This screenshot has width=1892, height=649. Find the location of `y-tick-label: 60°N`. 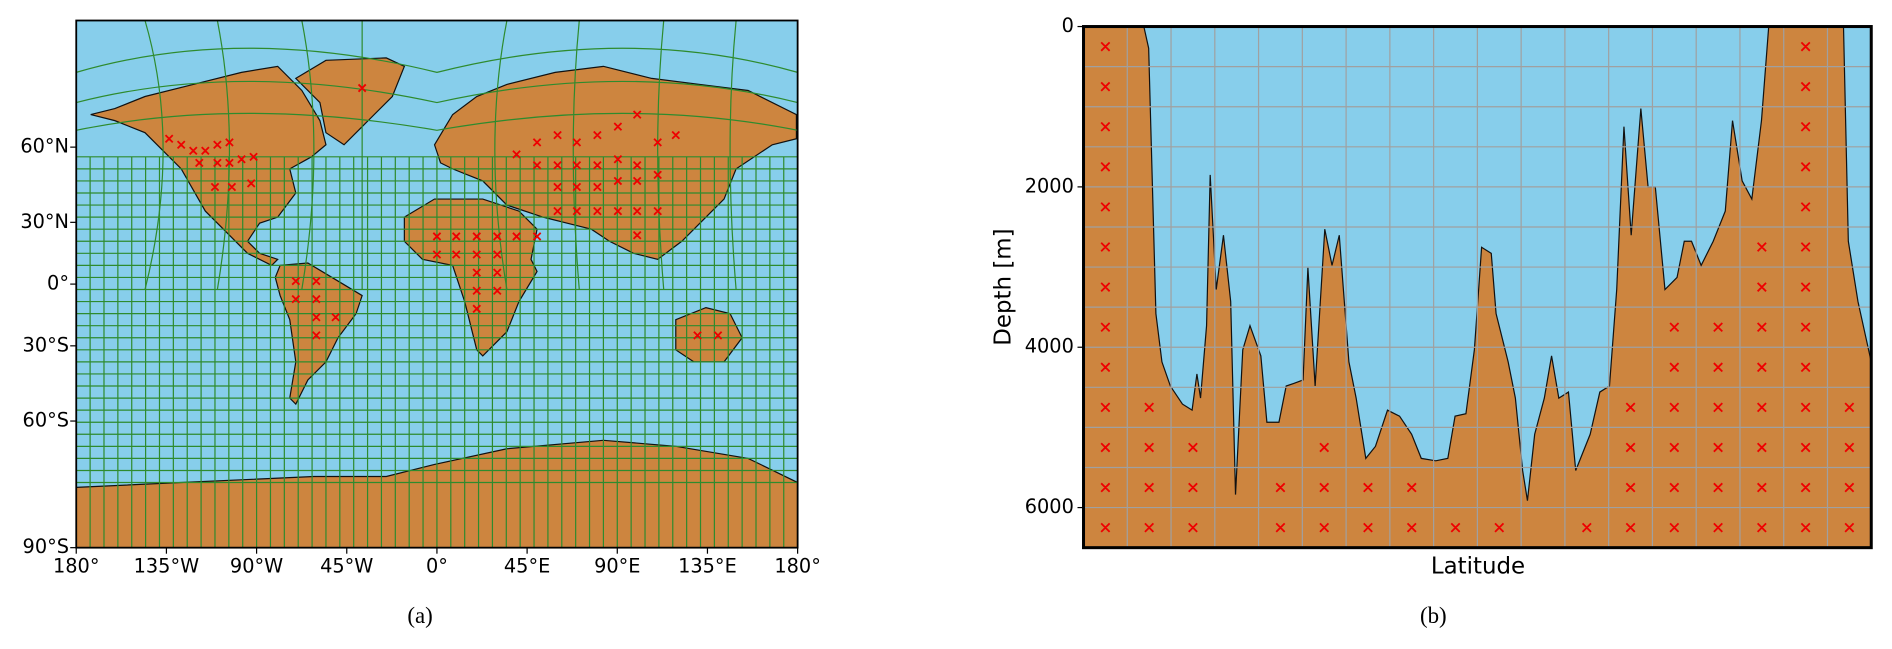

y-tick-label: 60°N is located at coordinates (44, 146).